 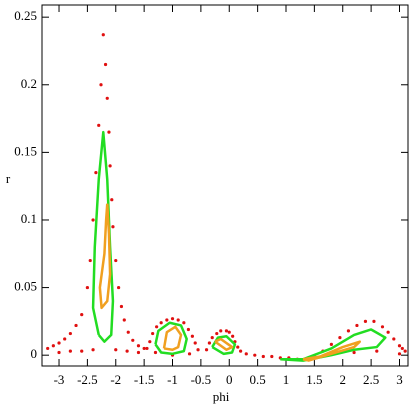 What do you see at coordinates (221, 396) in the screenshot?
I see `x-axis-label: phi` at bounding box center [221, 396].